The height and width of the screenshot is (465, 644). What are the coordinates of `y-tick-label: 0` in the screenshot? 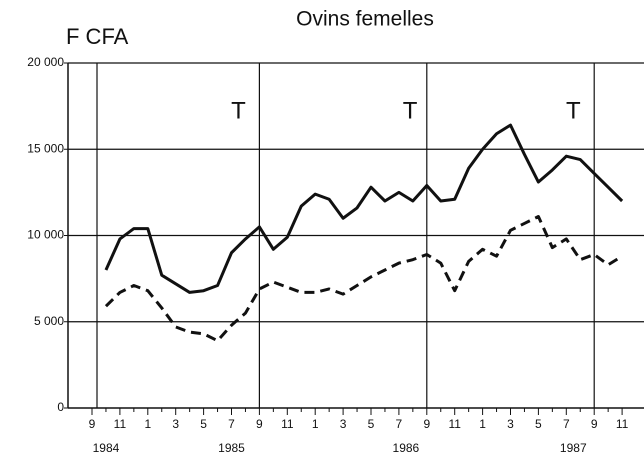 It's located at (60, 407).